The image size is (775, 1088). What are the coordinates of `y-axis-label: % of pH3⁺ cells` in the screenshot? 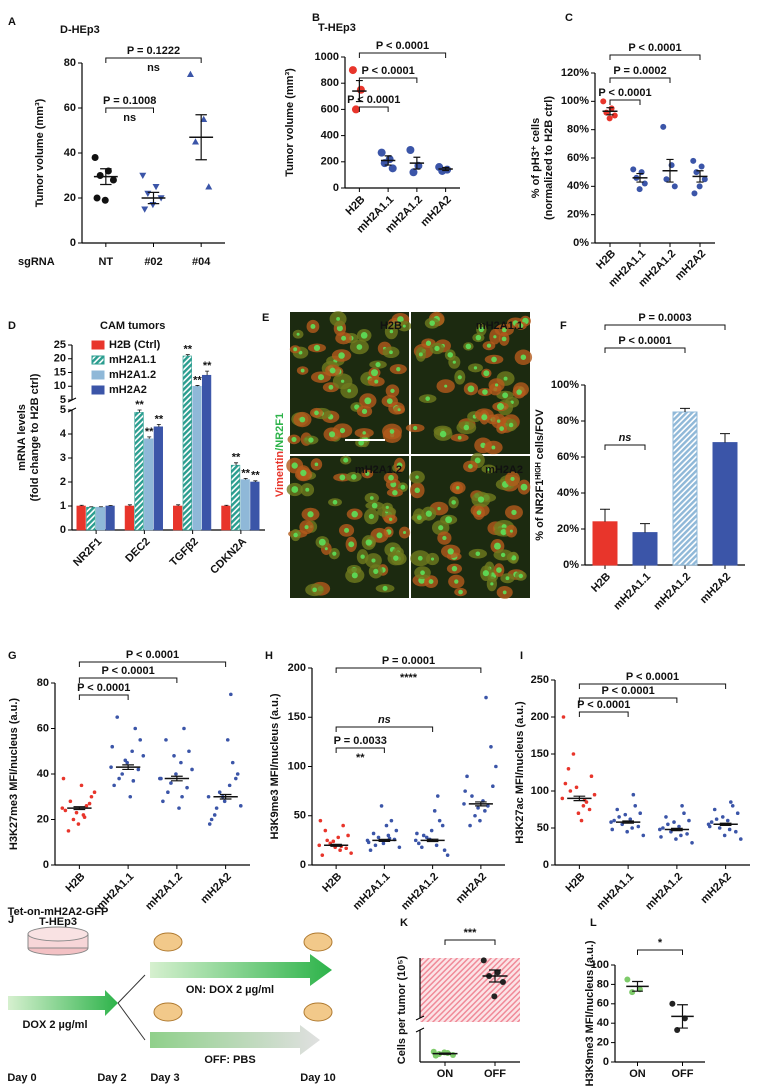 It's located at (536, 158).